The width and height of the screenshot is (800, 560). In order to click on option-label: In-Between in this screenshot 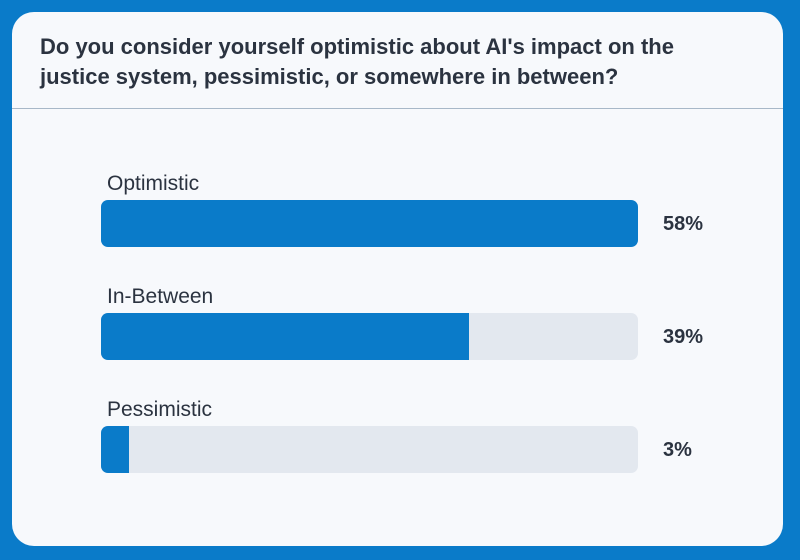, I will do `click(160, 296)`.